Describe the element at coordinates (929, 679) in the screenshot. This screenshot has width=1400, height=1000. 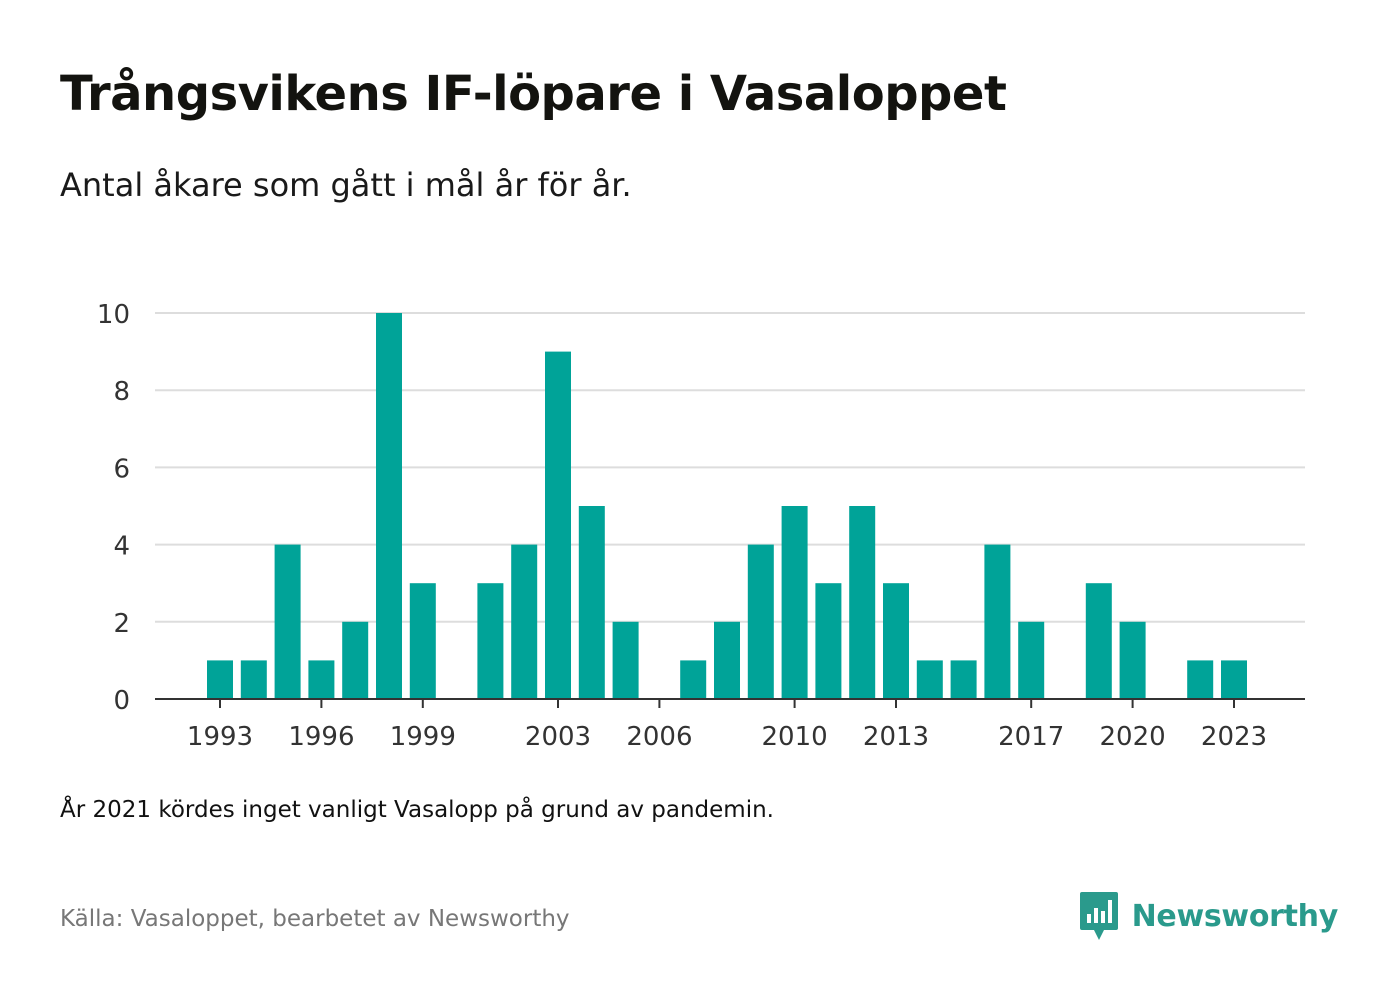
I see `bar-2014` at that location.